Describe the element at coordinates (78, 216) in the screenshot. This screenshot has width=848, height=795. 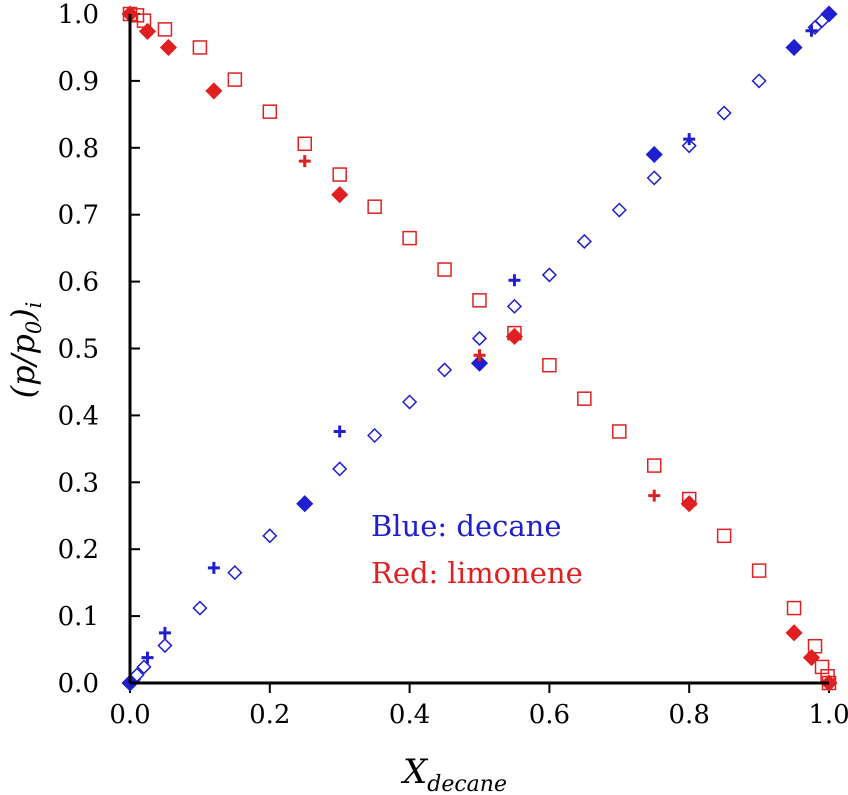
I see `y-tick-label-7: 0.7` at that location.